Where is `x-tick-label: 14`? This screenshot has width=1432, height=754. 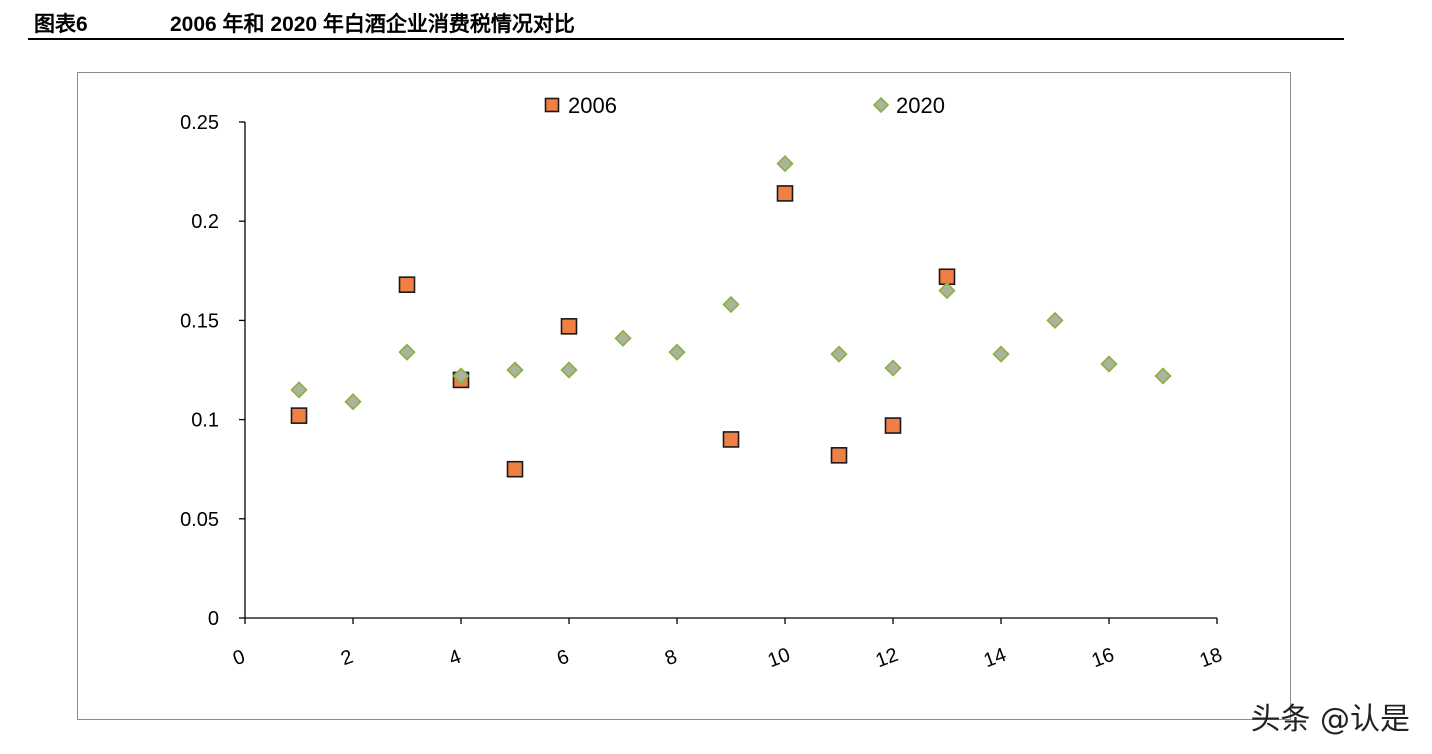 x-tick-label: 14 is located at coordinates (995, 658).